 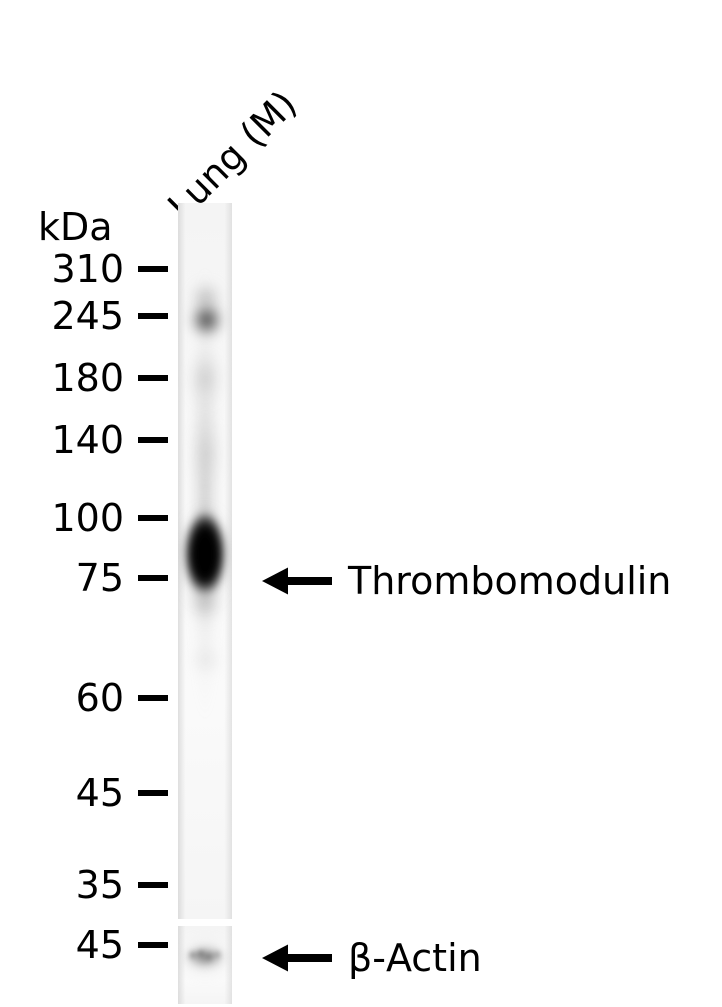 I want to click on marker-100: 100, so click(x=94, y=518).